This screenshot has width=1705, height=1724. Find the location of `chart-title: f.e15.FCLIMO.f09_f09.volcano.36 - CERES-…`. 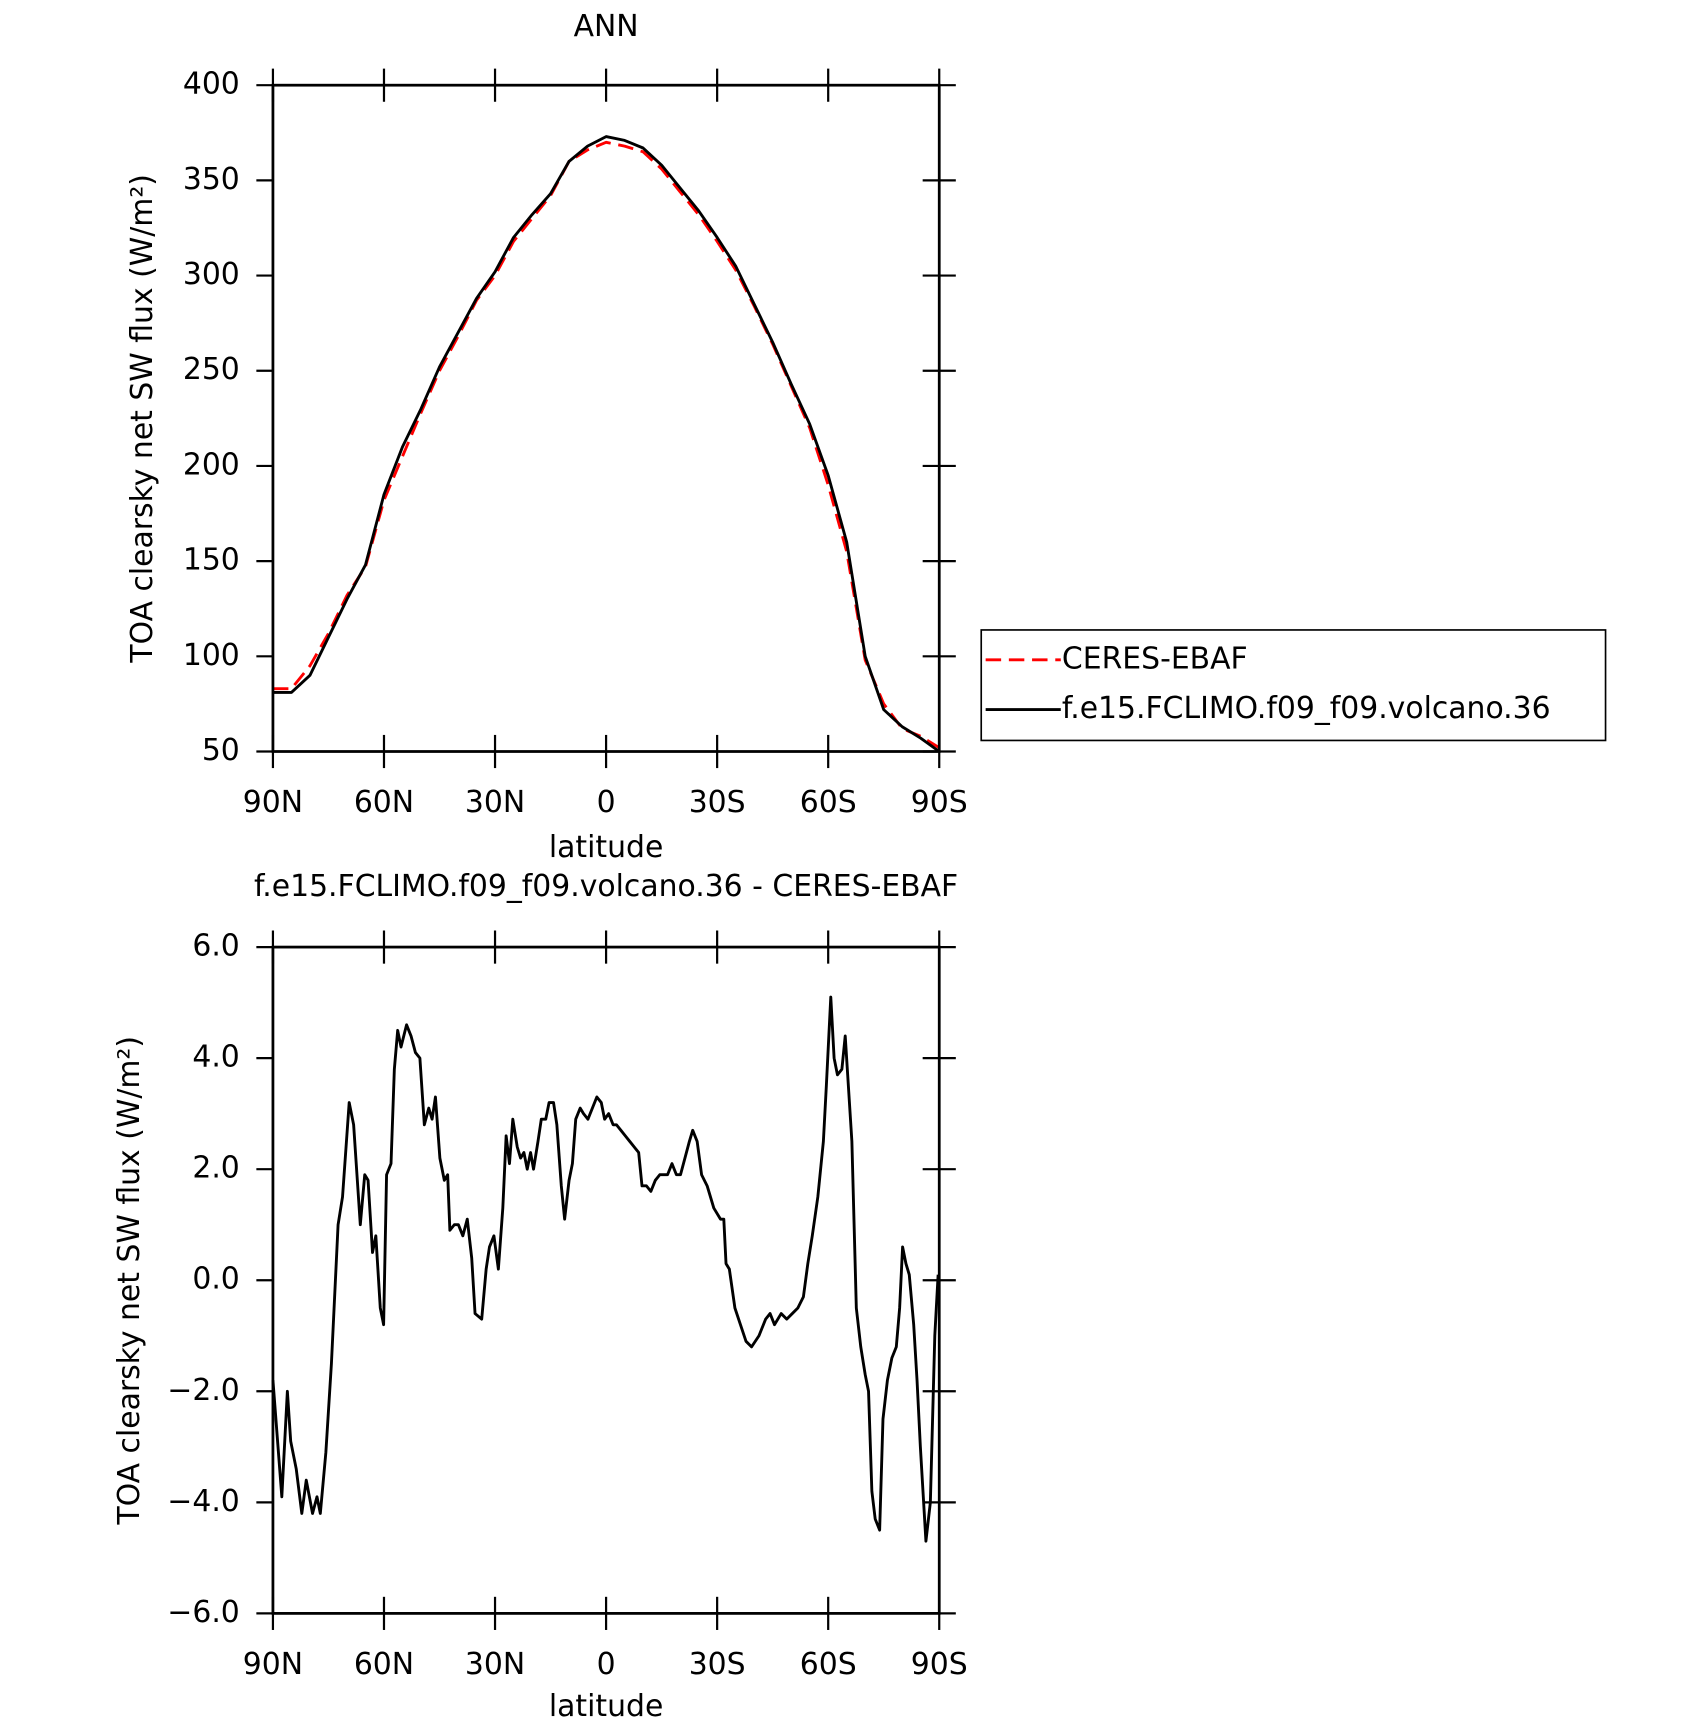

chart-title: f.e15.FCLIMO.f09_f09.volcano.36 - CERES-… is located at coordinates (606, 886).